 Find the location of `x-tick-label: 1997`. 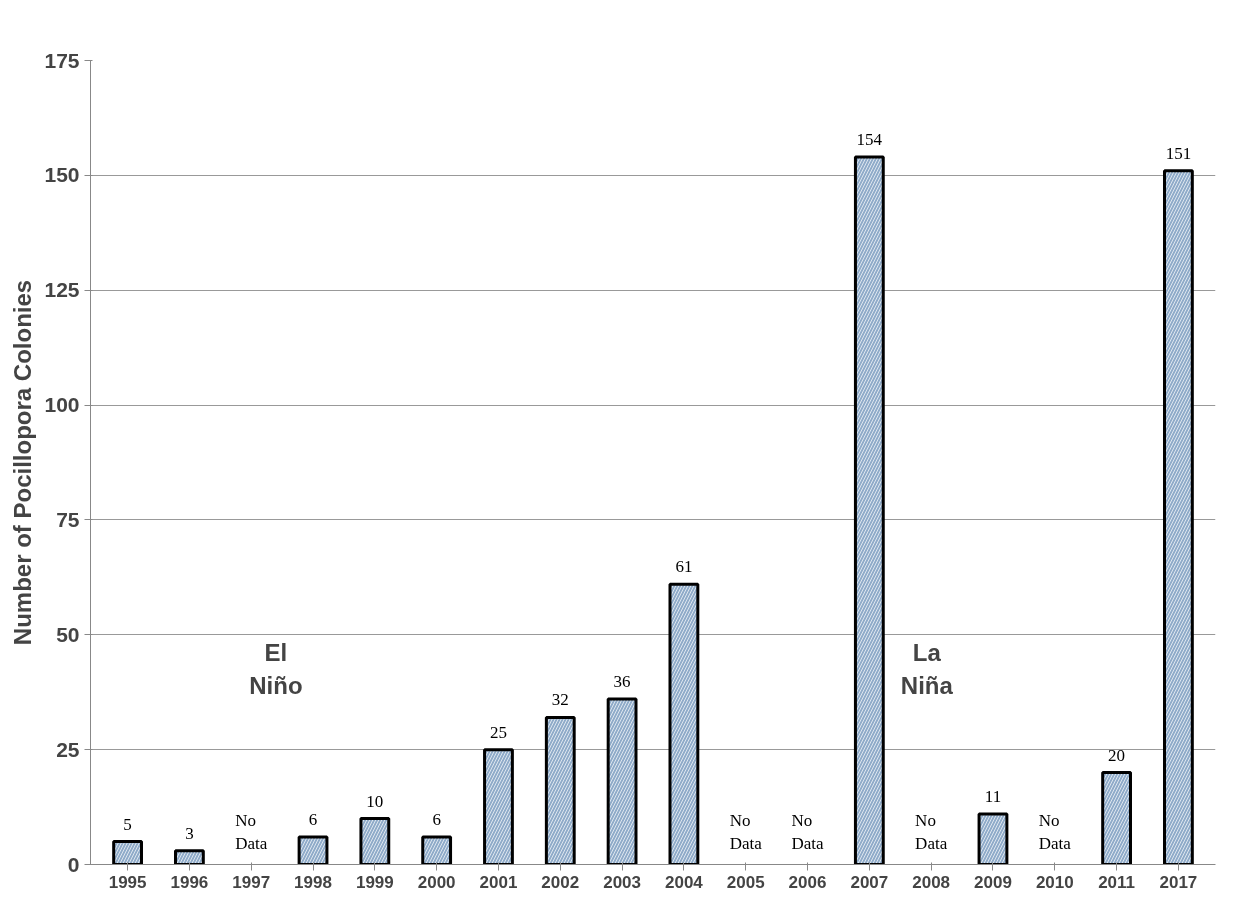

x-tick-label: 1997 is located at coordinates (251, 882).